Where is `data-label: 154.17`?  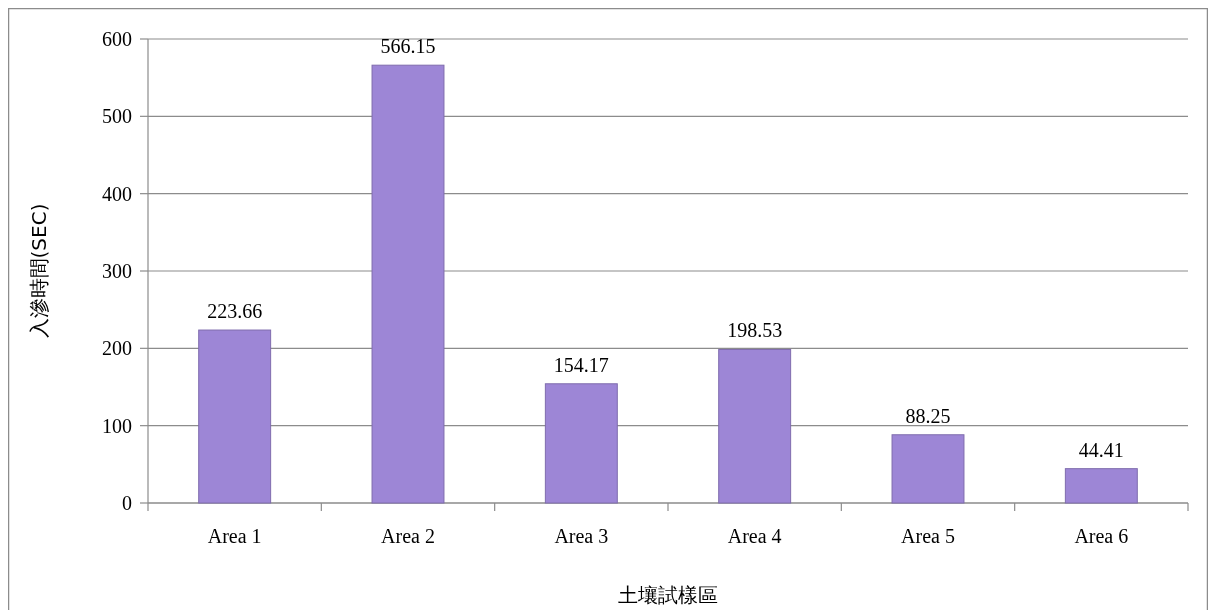 data-label: 154.17 is located at coordinates (581, 364).